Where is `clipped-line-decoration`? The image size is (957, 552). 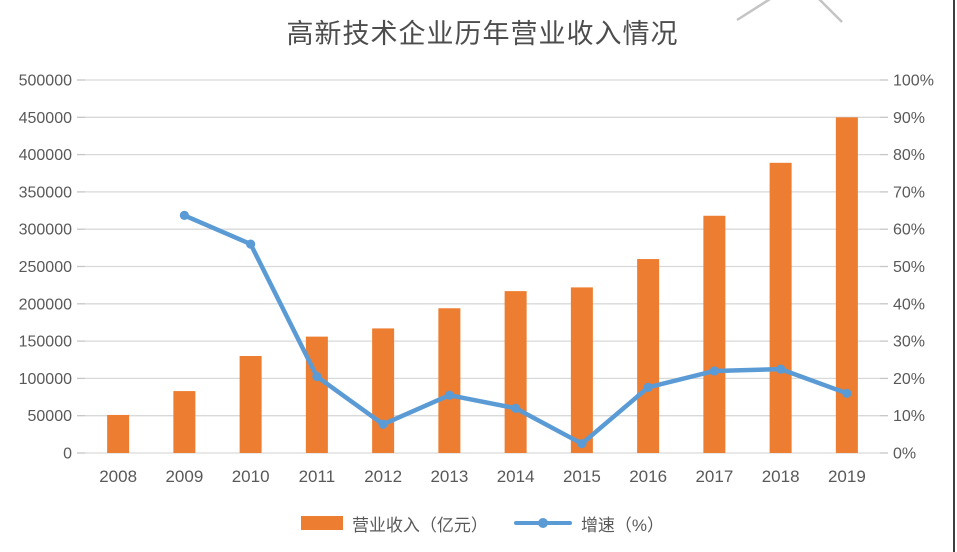
clipped-line-decoration is located at coordinates (789, 11).